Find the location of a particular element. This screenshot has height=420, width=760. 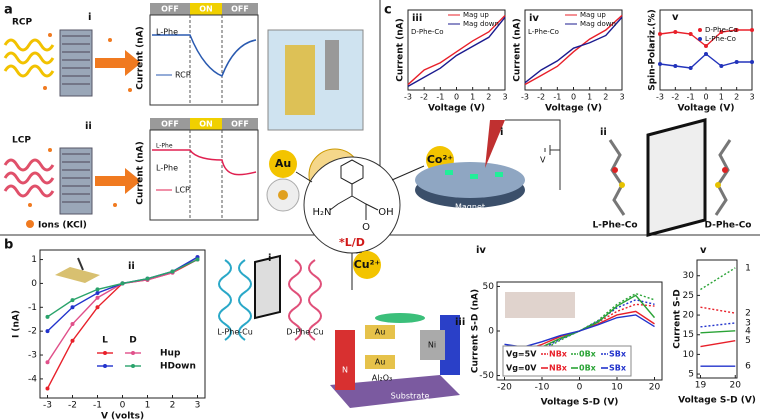

legend-header: L is located at coordinates (105, 341).